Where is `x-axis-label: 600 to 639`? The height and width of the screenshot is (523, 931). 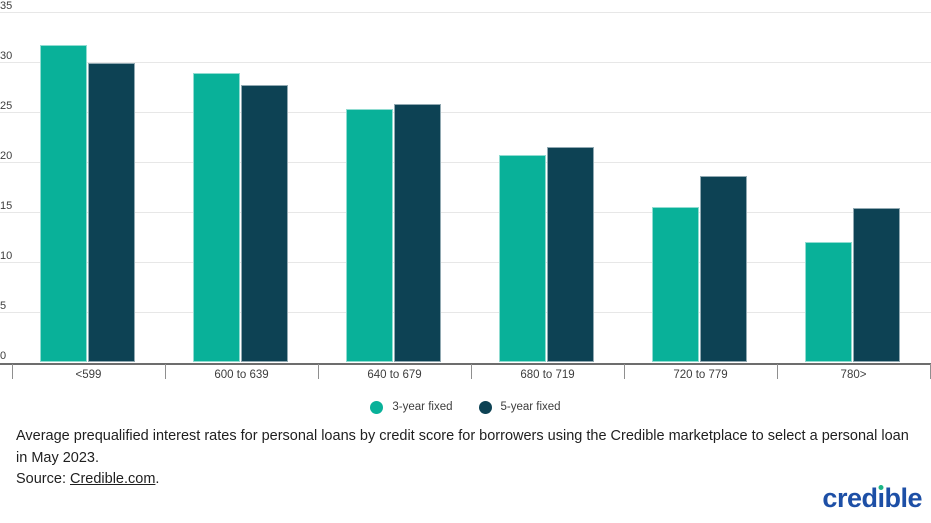
x-axis-label: 600 to 639 is located at coordinates (241, 375).